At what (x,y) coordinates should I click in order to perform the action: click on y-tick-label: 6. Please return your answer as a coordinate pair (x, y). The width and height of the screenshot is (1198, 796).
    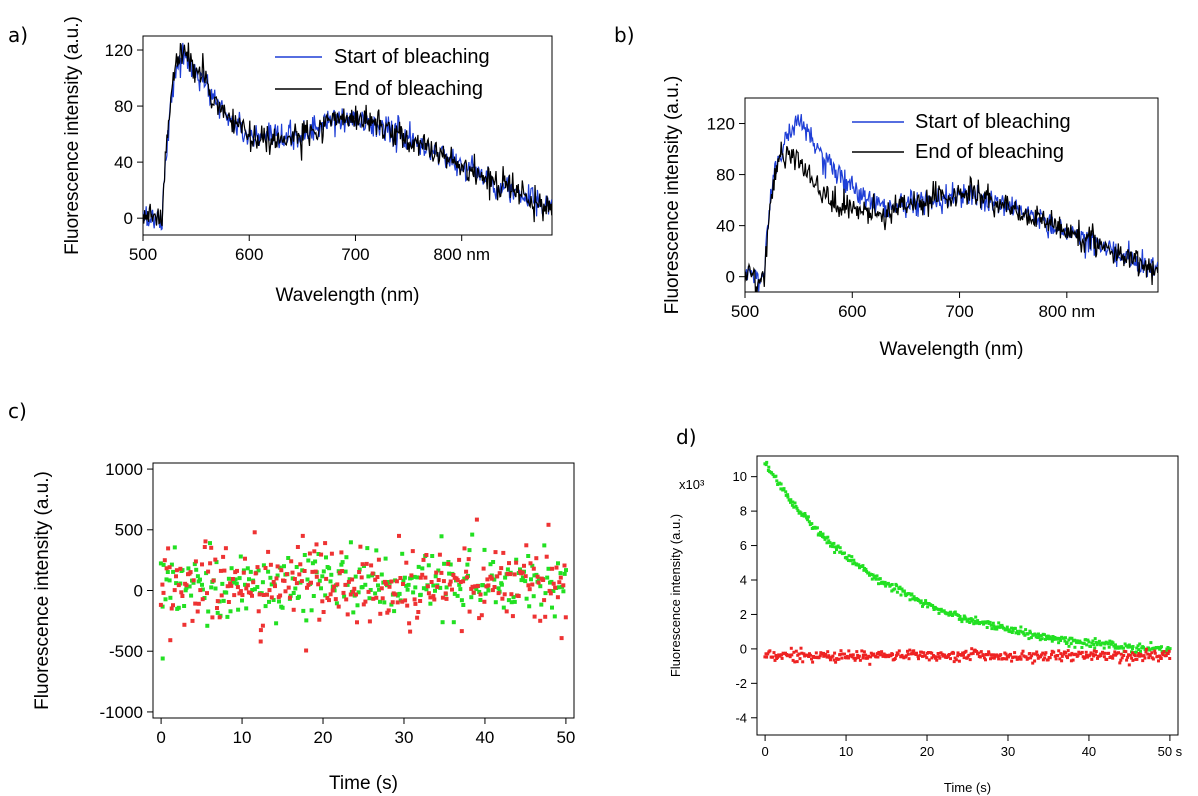
    Looking at the image, I should click on (743, 545).